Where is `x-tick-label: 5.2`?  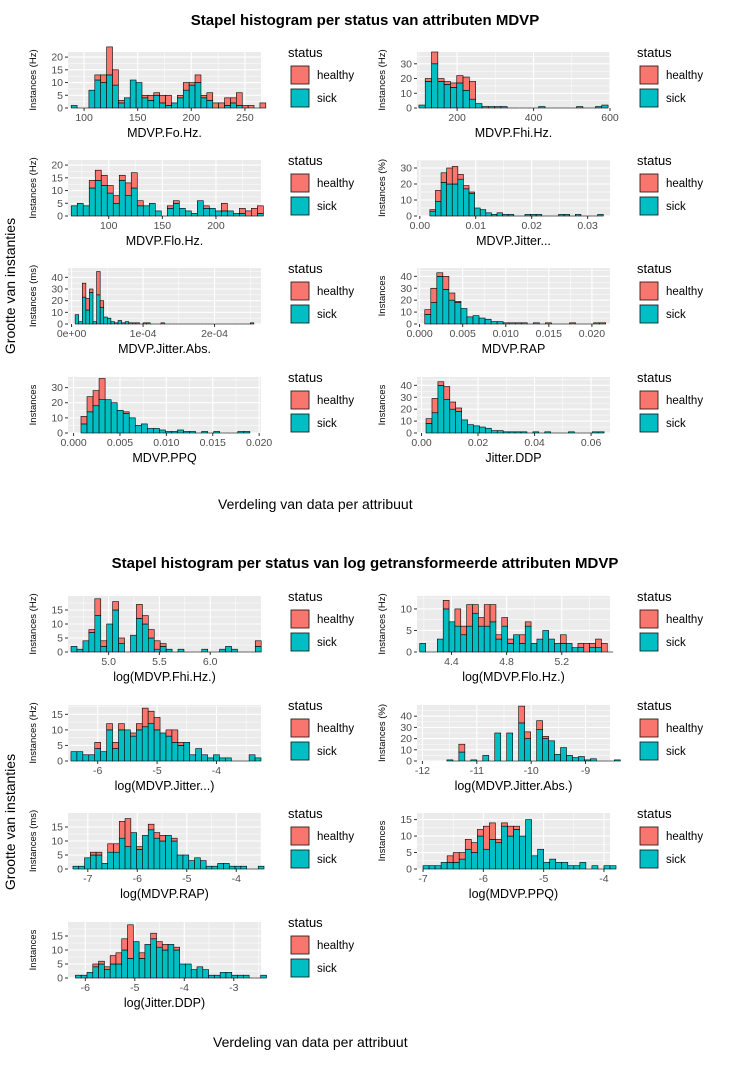 x-tick-label: 5.2 is located at coordinates (561, 662).